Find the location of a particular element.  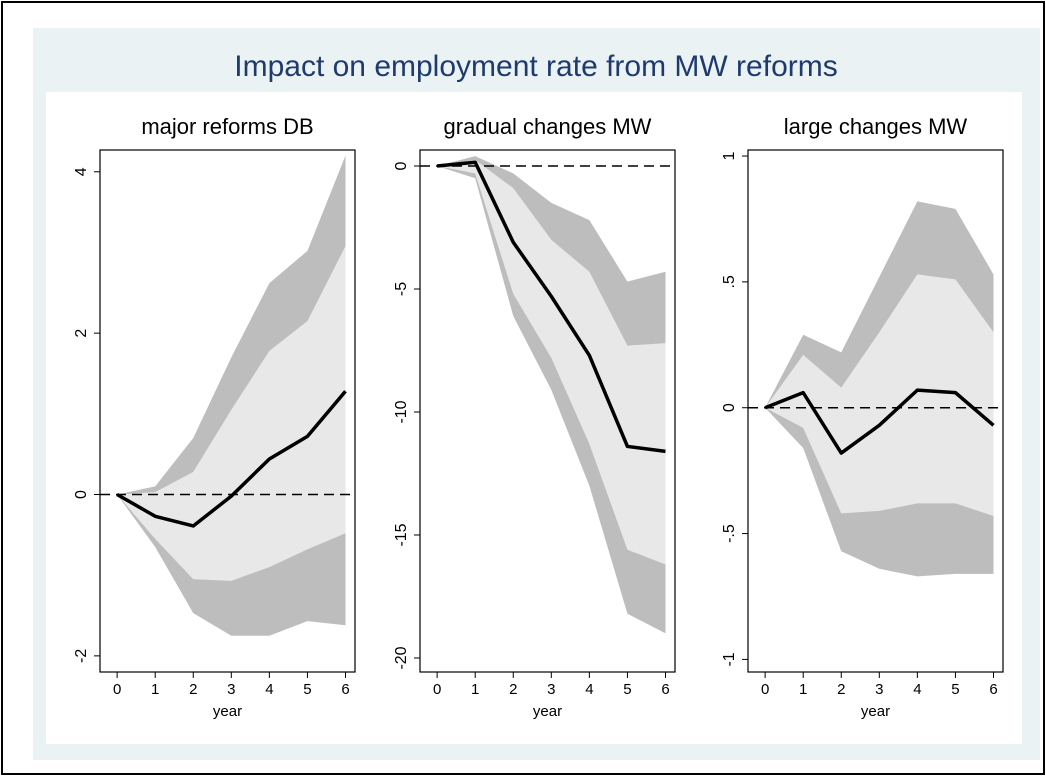

y-tick-label: -5 is located at coordinates (401, 289).